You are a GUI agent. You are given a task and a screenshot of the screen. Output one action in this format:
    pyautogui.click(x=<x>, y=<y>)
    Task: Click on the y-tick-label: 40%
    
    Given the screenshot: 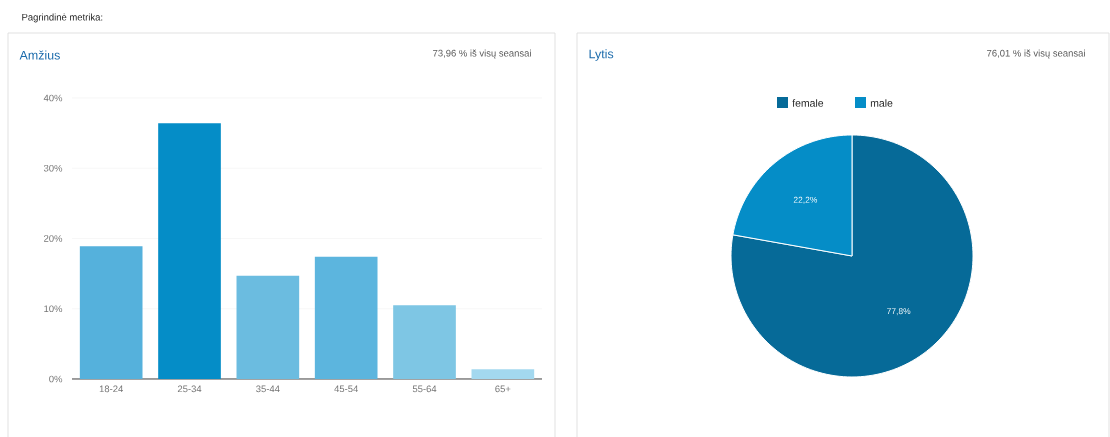 What is the action you would take?
    pyautogui.click(x=53, y=98)
    